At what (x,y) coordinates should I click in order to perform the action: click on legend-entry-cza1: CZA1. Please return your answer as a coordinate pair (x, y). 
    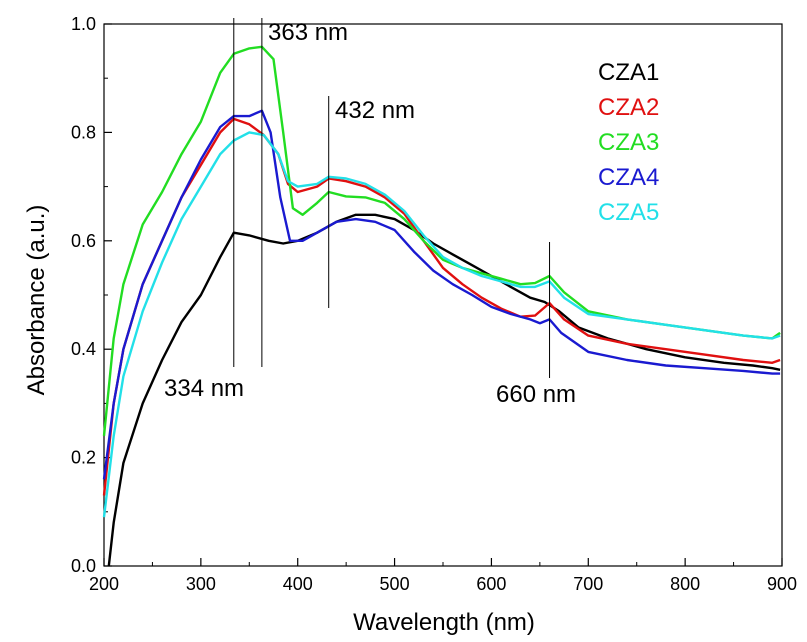
    Looking at the image, I should click on (628, 72).